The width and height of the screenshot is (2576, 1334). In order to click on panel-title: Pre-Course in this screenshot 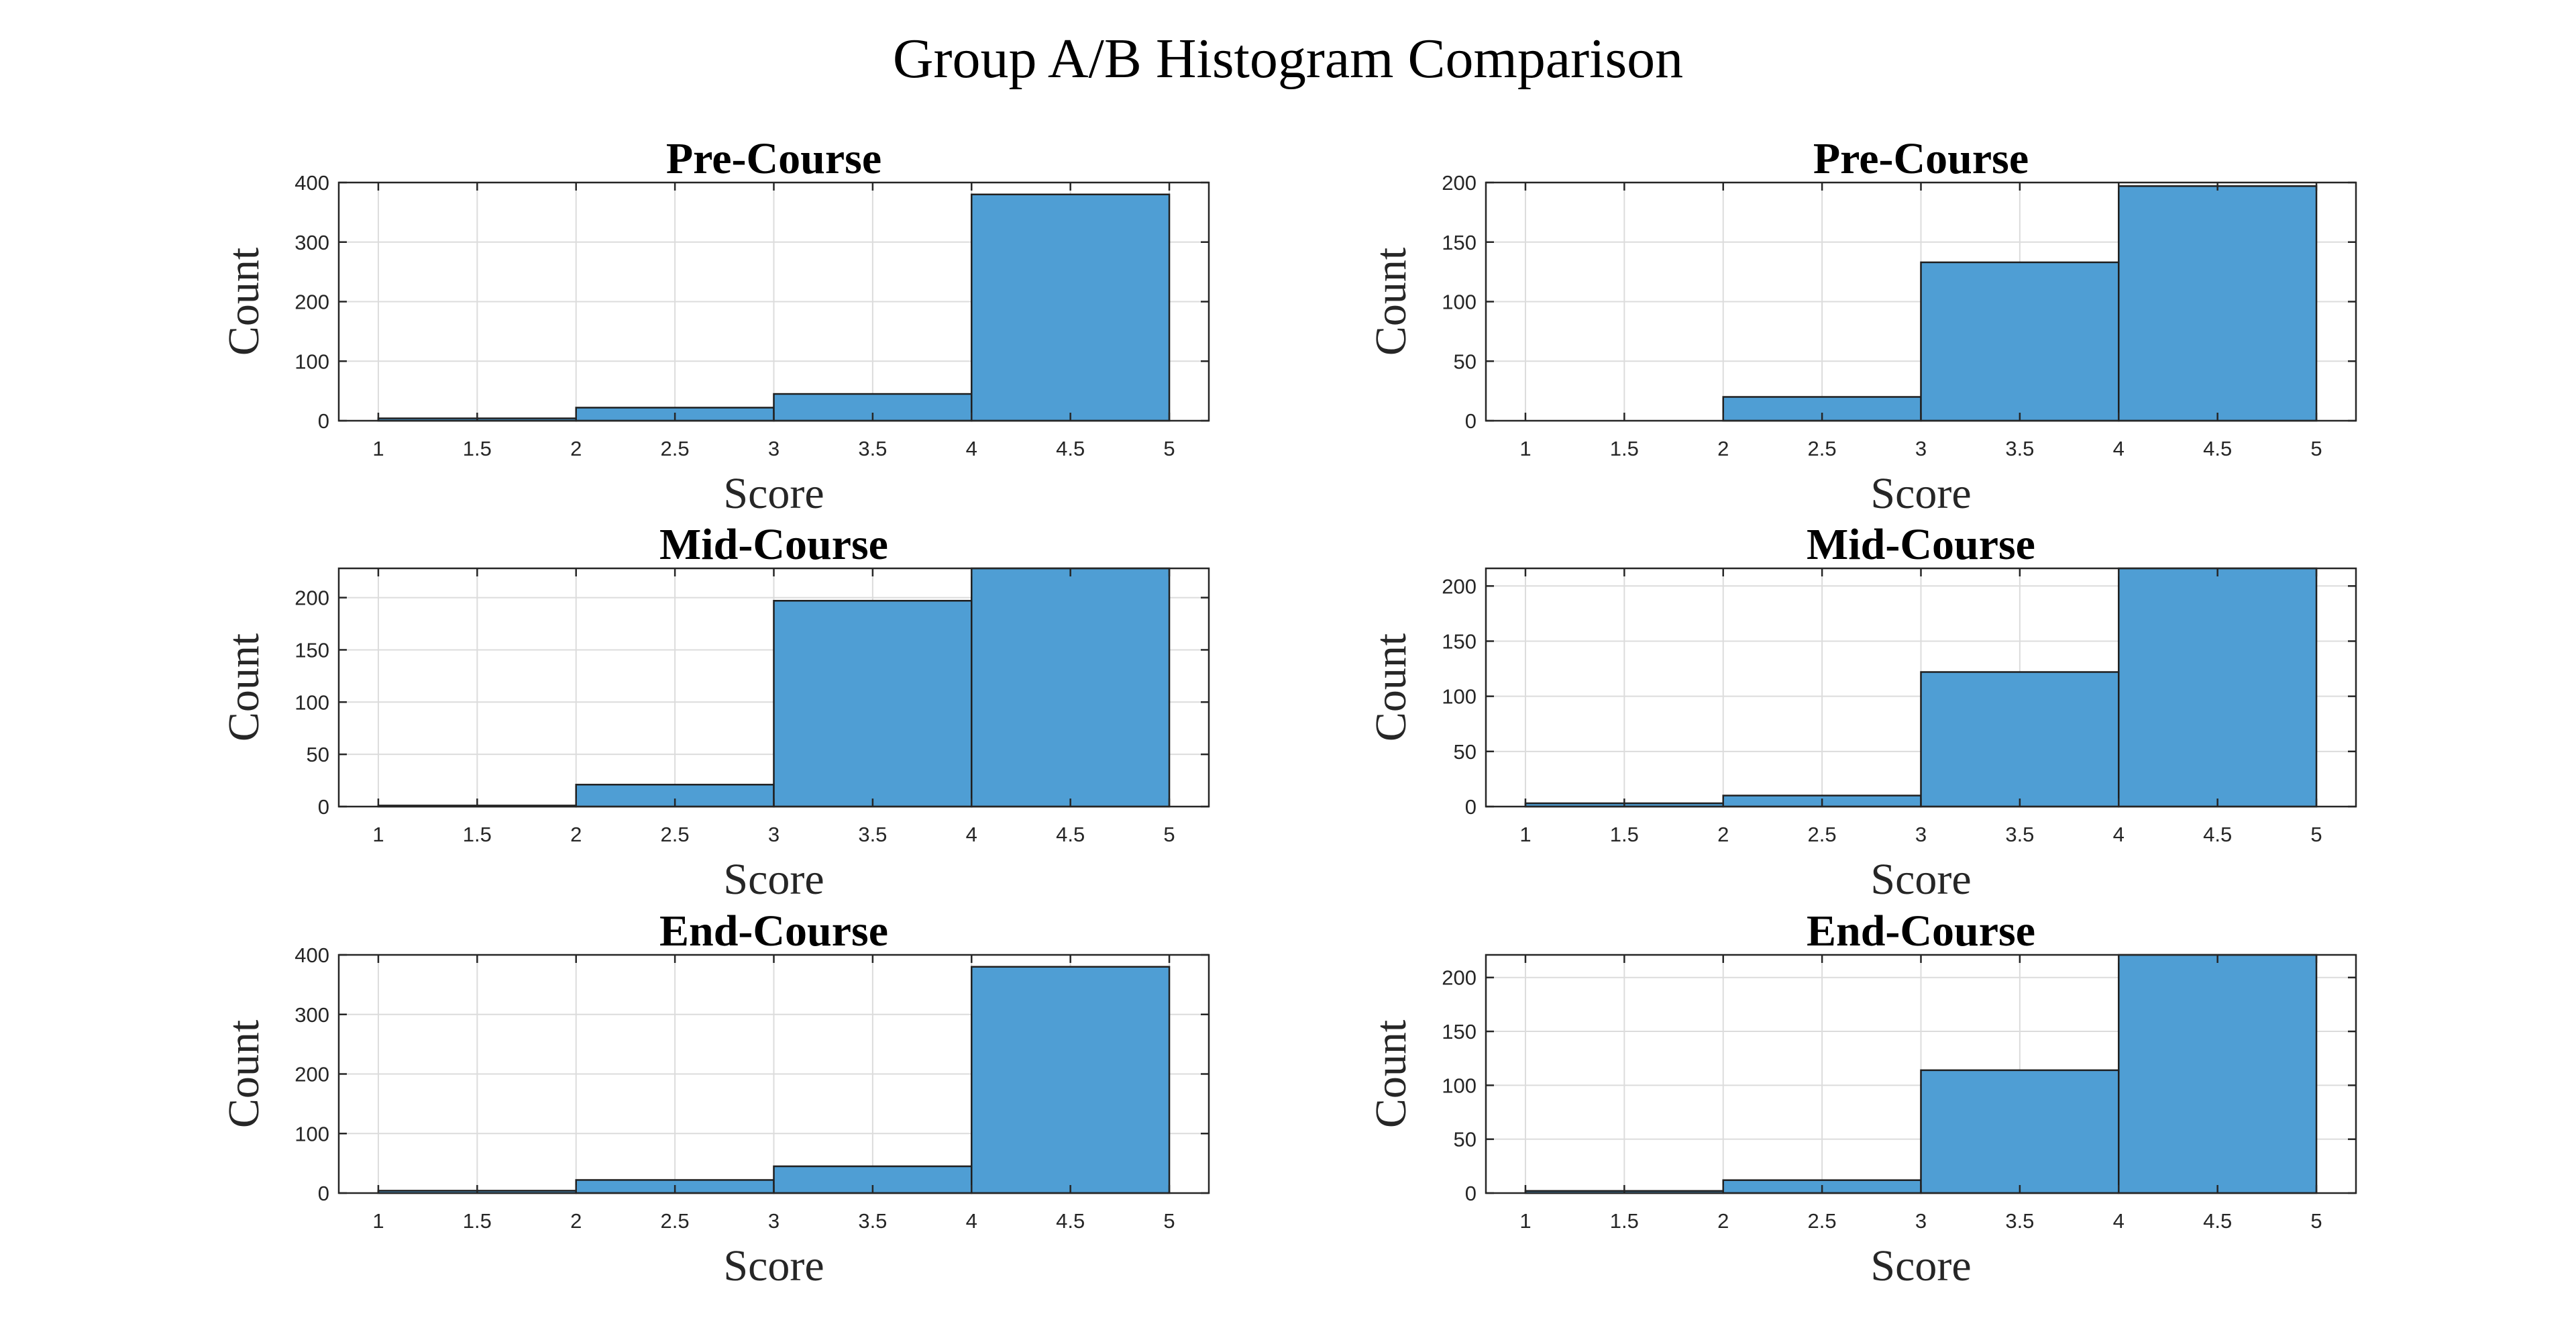, I will do `click(773, 158)`.